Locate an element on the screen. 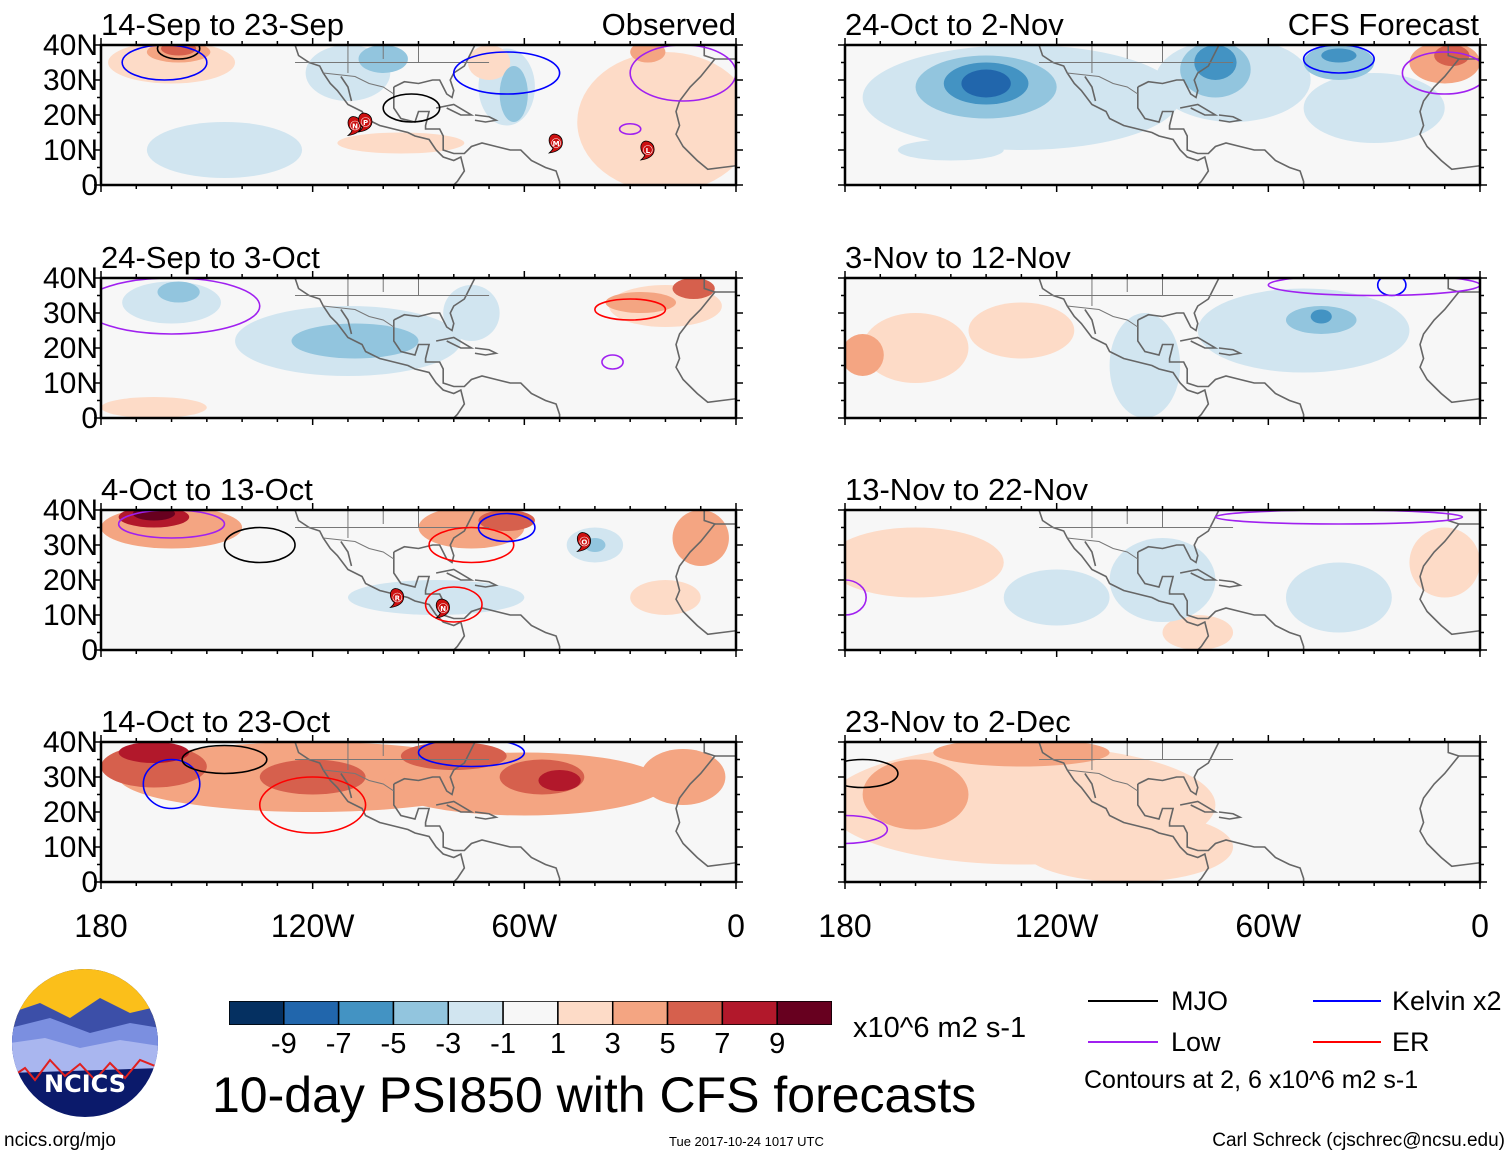 The height and width of the screenshot is (1157, 1510). legend-label-low: Low is located at coordinates (1196, 1042).